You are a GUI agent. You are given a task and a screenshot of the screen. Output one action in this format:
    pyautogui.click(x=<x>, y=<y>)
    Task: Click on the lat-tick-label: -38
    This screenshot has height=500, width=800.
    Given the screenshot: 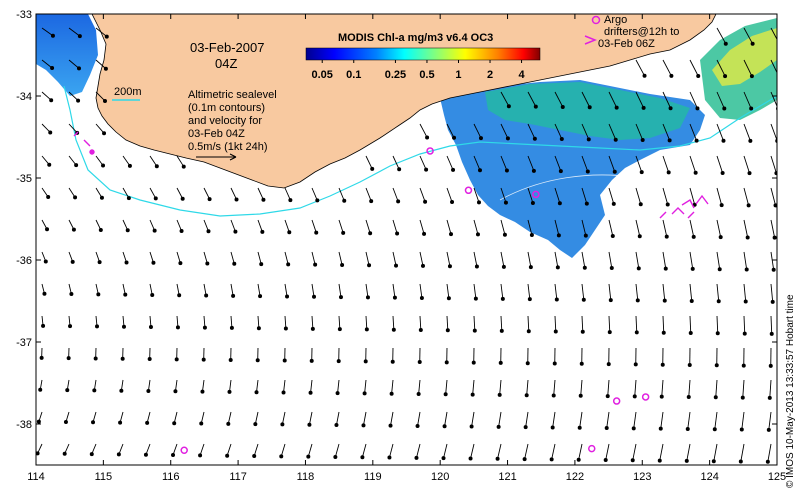 What is the action you would take?
    pyautogui.click(x=24, y=425)
    